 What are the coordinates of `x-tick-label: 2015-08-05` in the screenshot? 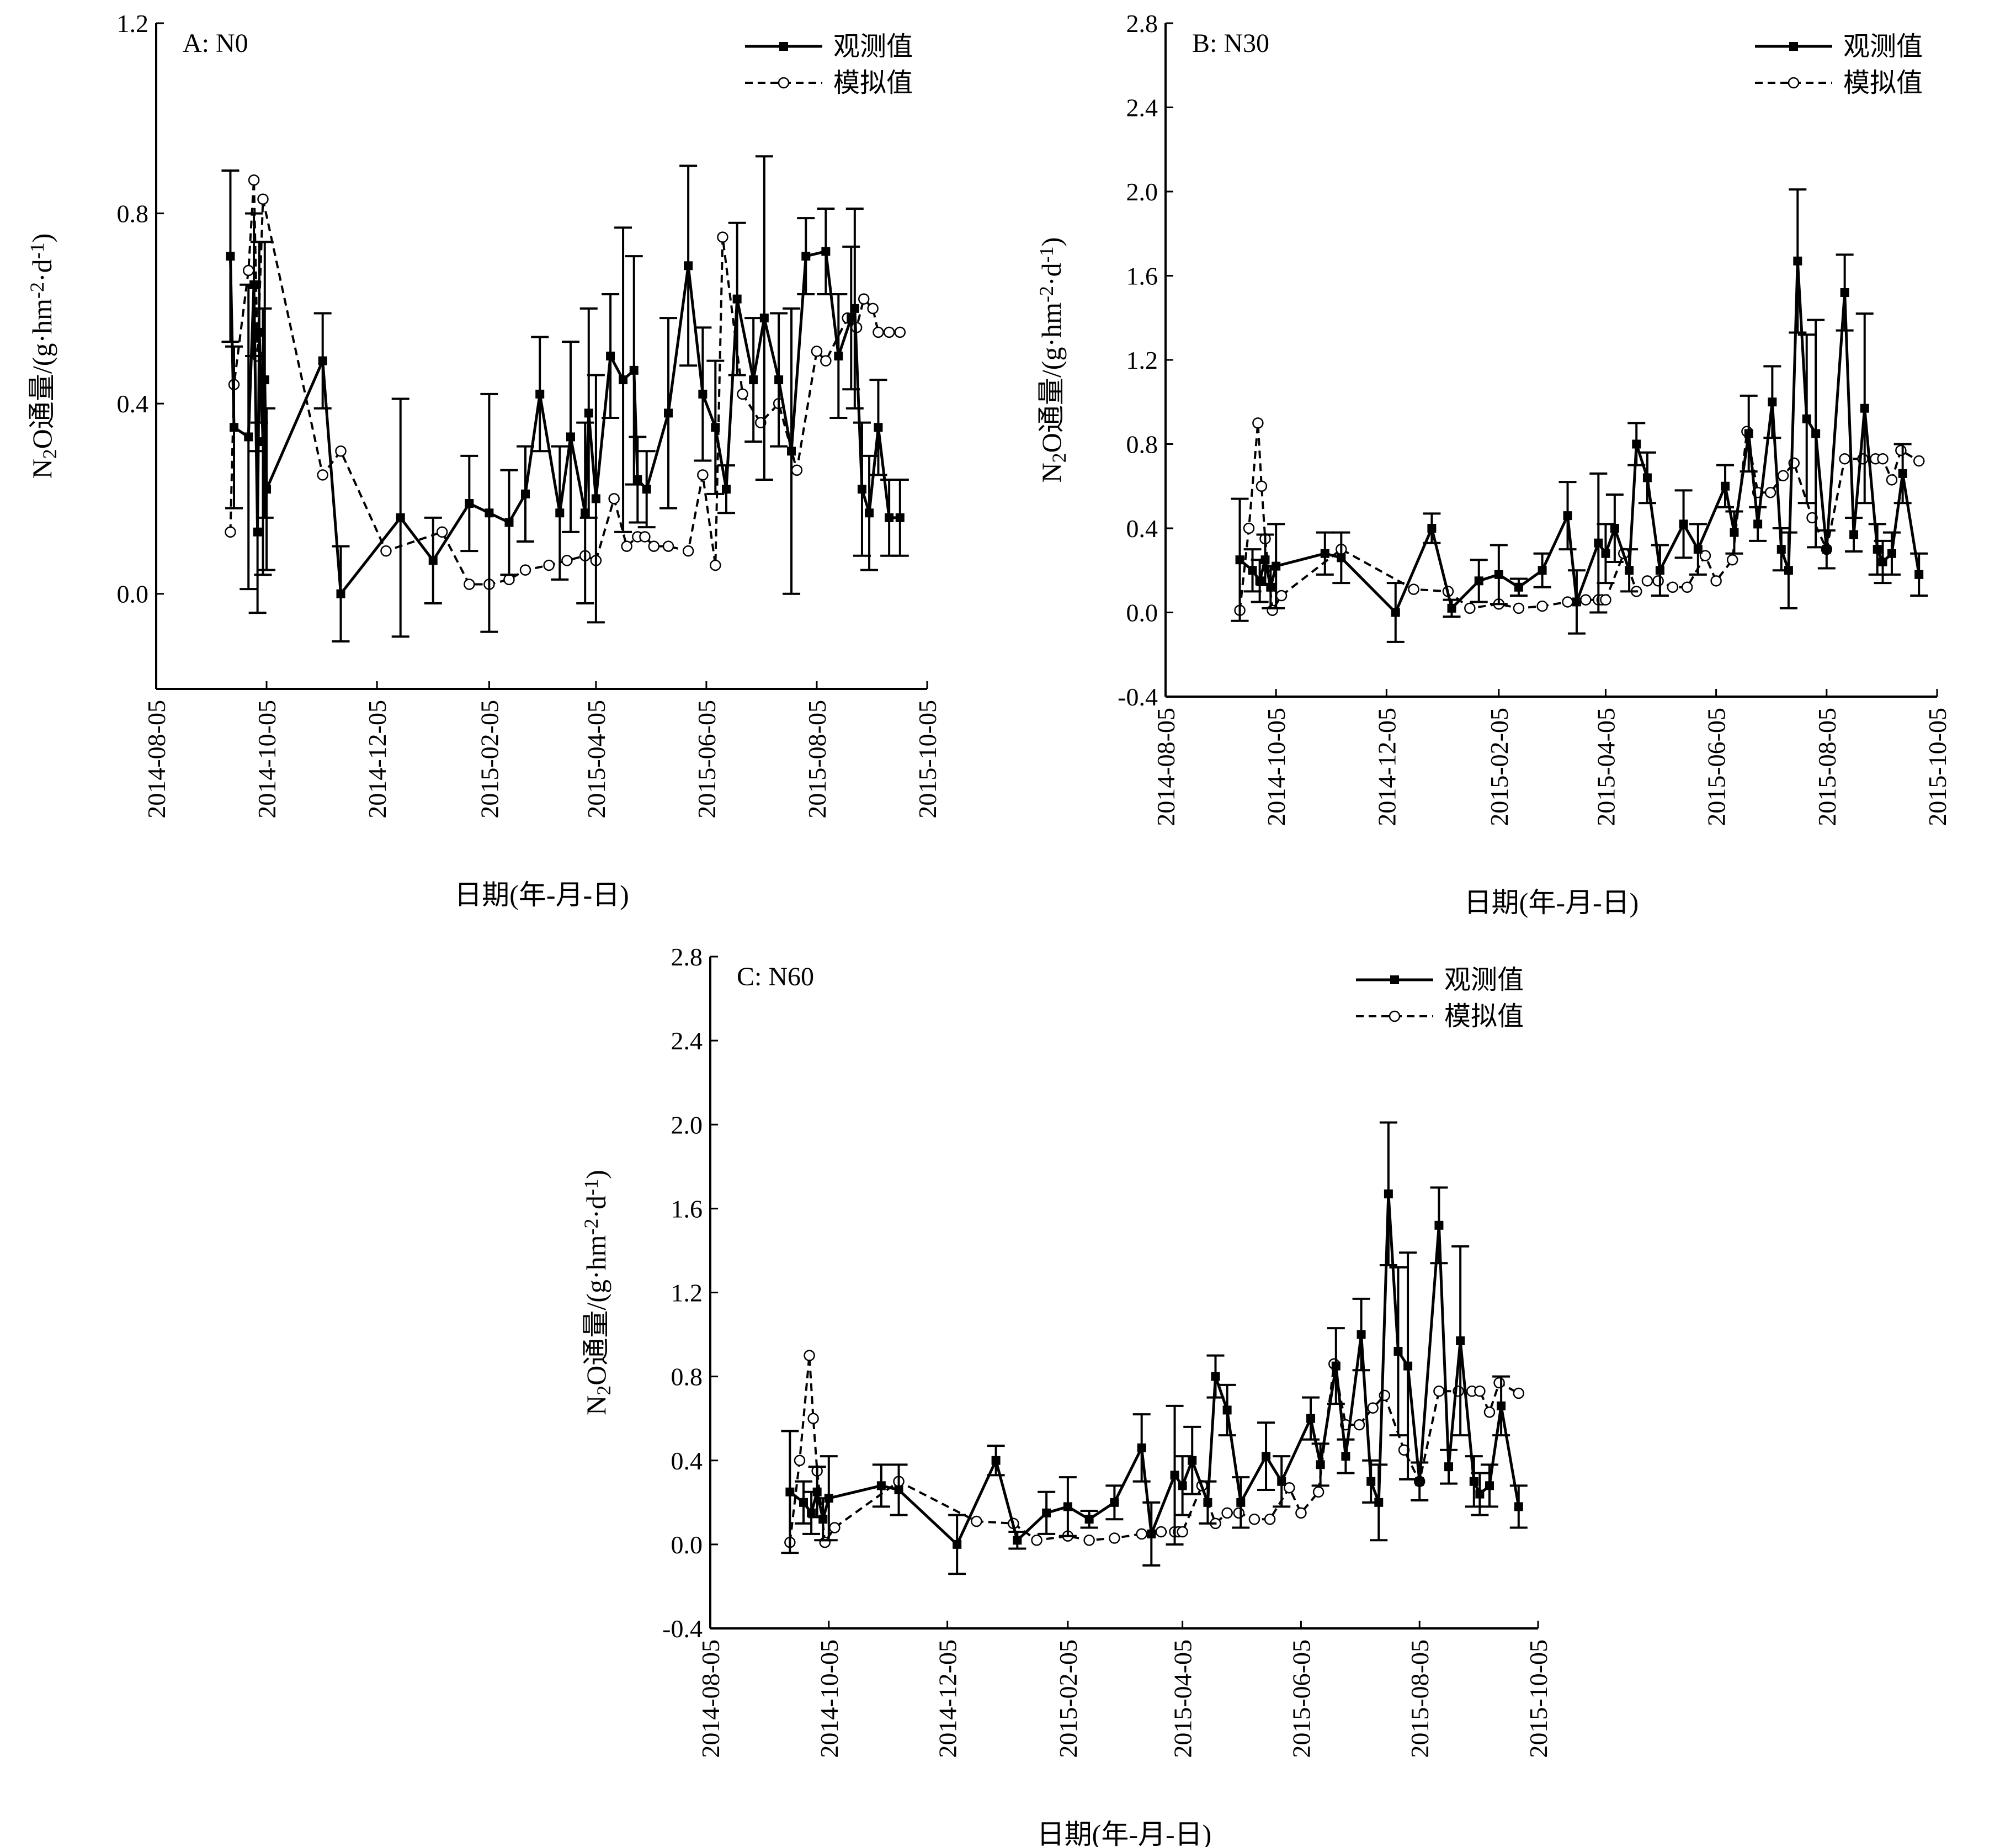 It's located at (817, 759).